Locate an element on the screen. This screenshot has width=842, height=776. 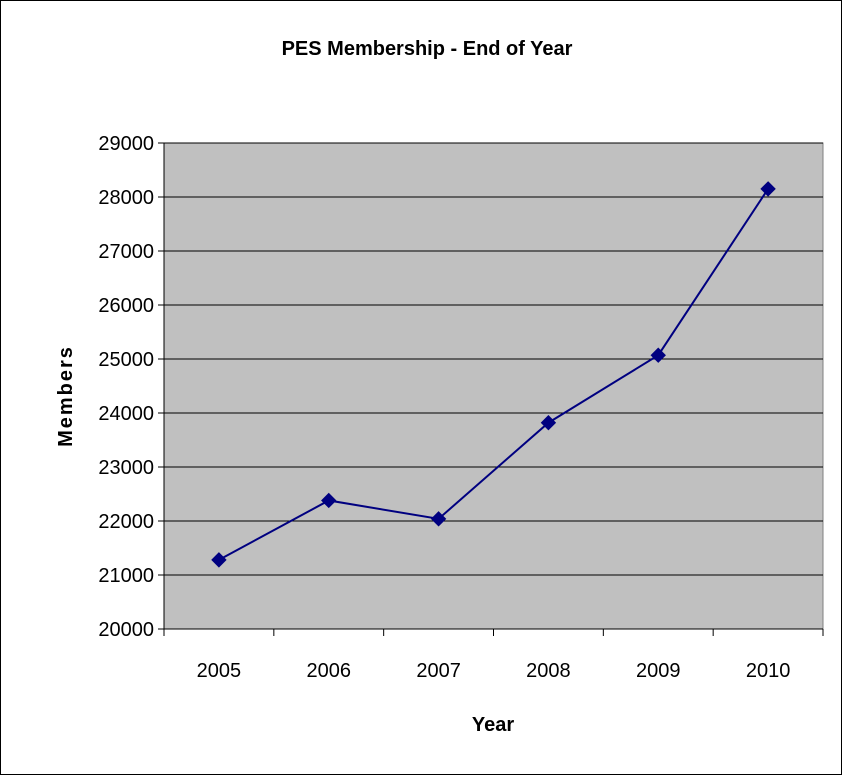
y-tick-label: 21000 is located at coordinates (126, 576).